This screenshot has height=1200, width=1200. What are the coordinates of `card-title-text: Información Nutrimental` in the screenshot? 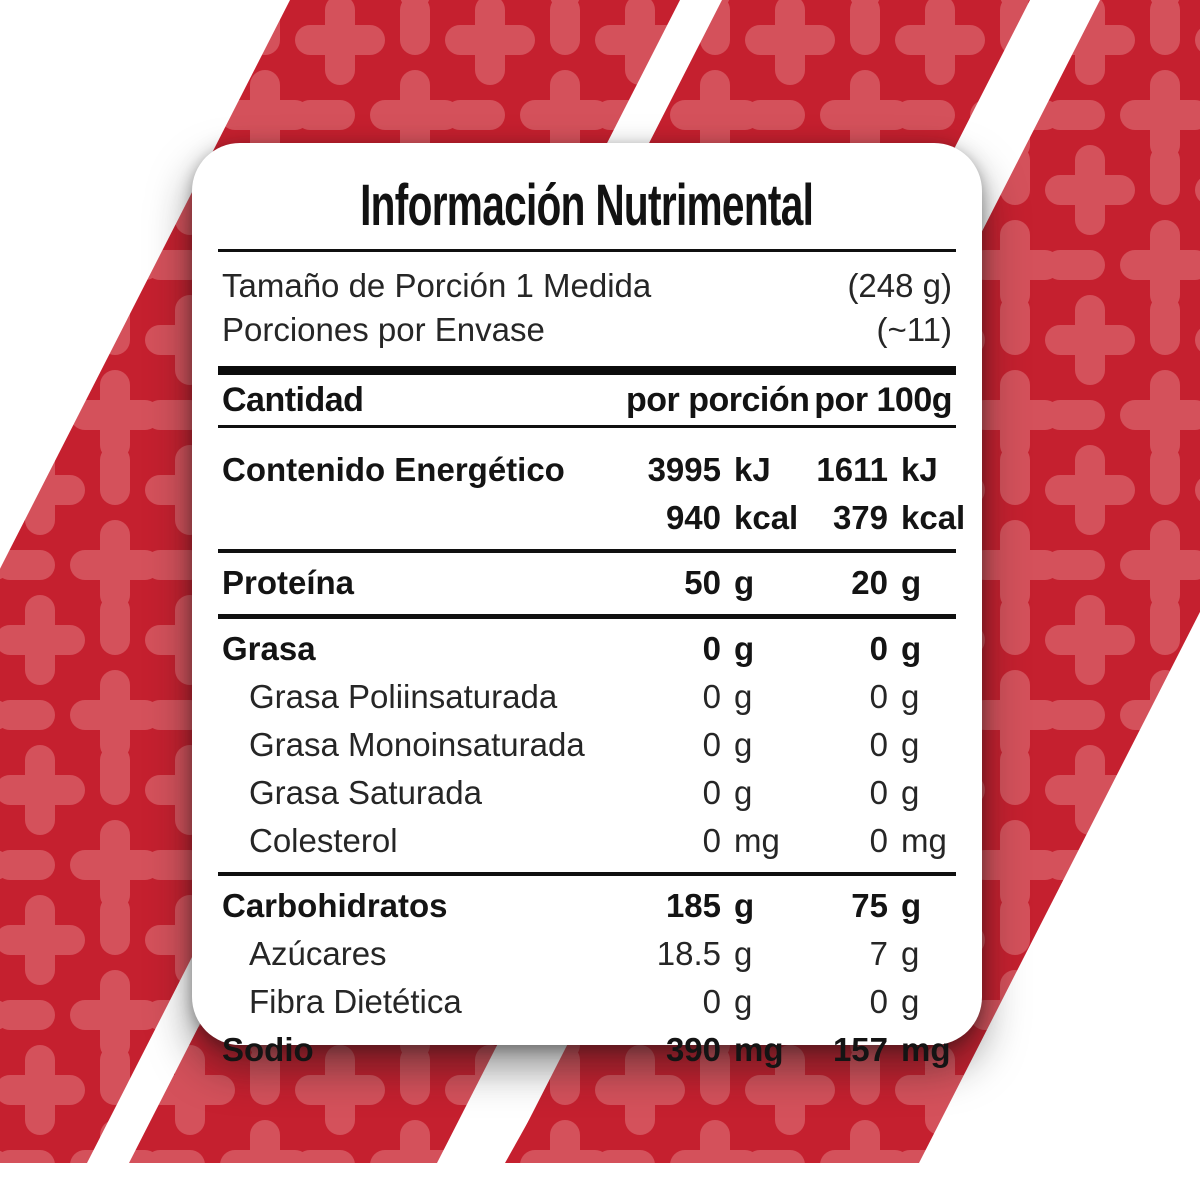 It's located at (587, 205).